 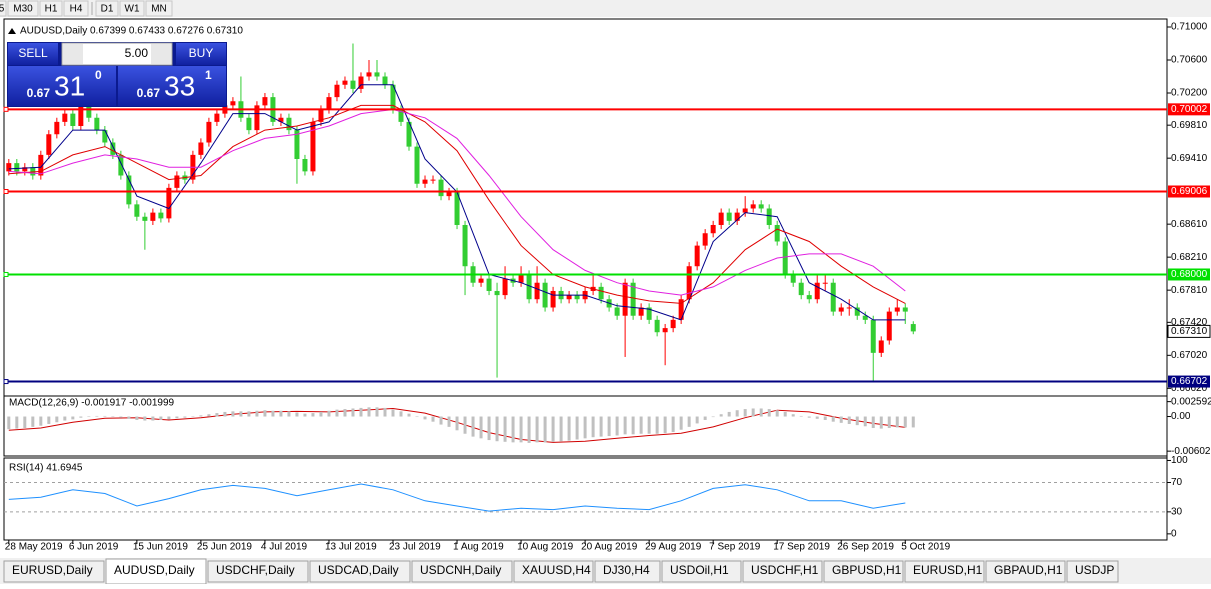 I want to click on x-tick-label: 25 Jun 2019, so click(x=224, y=547).